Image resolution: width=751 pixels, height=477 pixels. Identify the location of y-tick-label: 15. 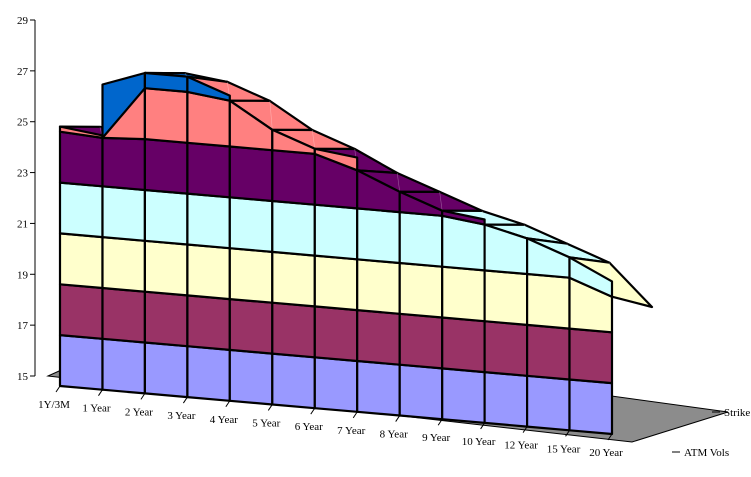
(23, 377).